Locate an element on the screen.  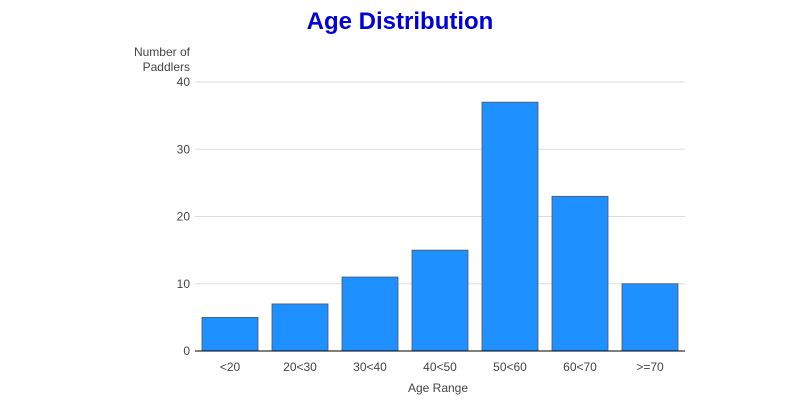
y-tick-label: 30 is located at coordinates (184, 149).